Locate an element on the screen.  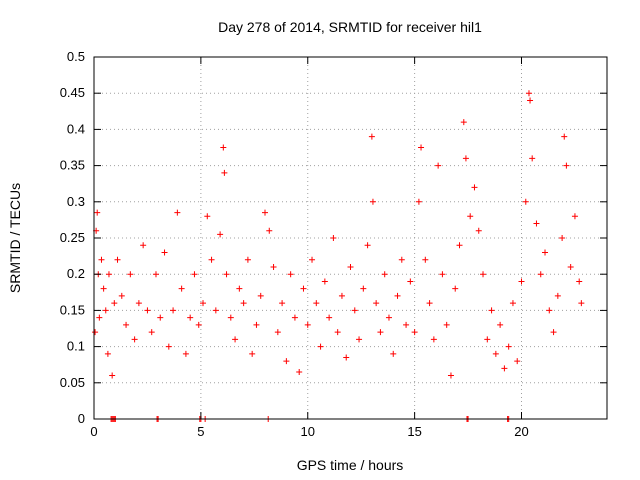
x-tick-label: 20 is located at coordinates (521, 431).